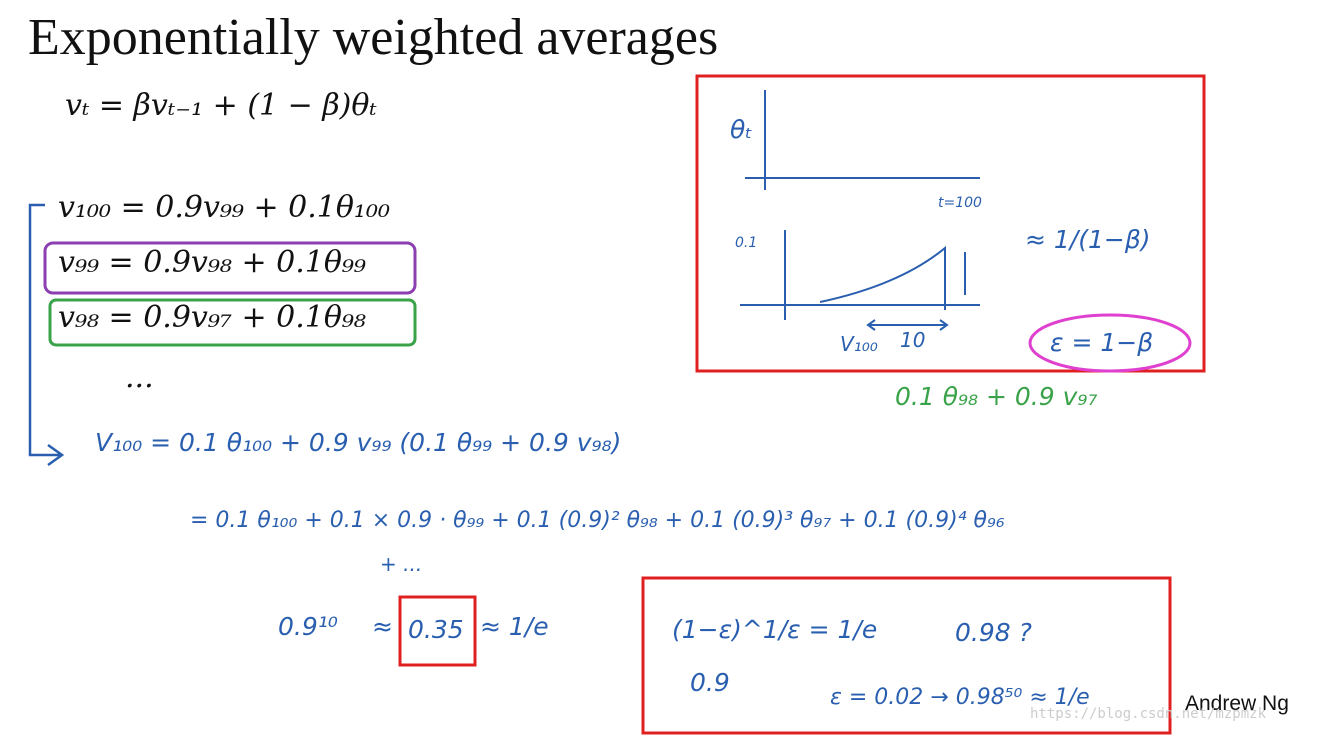 Image resolution: width=1317 pixels, height=735 pixels. I want to click on epsilon-ellipse, so click(1110, 343).